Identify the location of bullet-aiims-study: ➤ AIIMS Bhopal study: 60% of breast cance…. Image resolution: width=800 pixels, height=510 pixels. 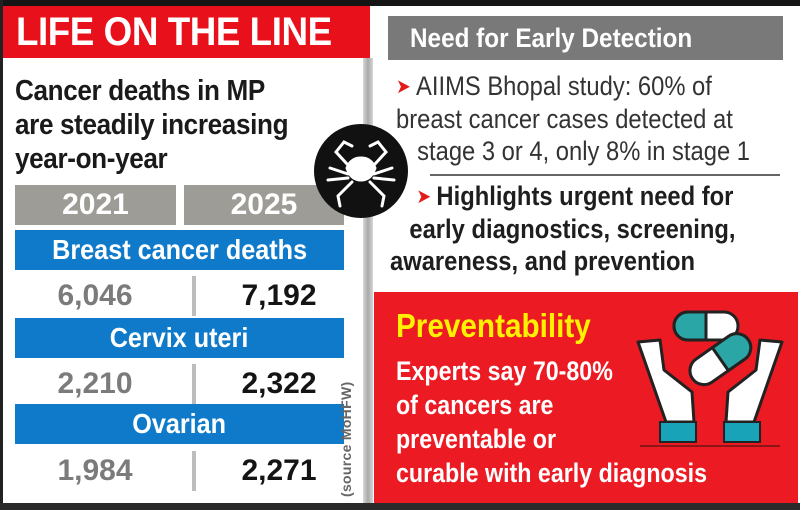
(592, 118).